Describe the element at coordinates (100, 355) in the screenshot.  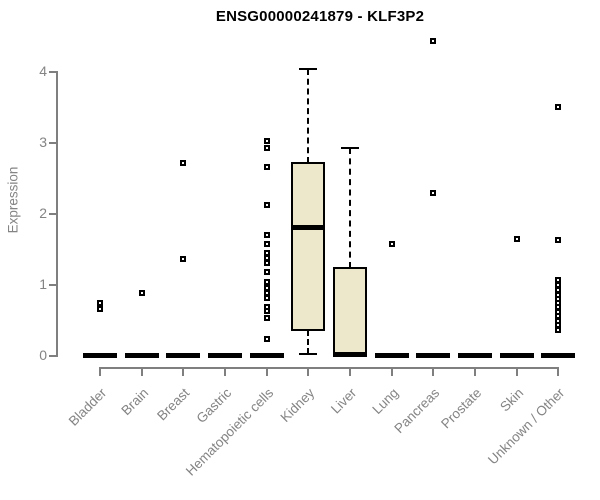
I see `zero-bar-bladder` at that location.